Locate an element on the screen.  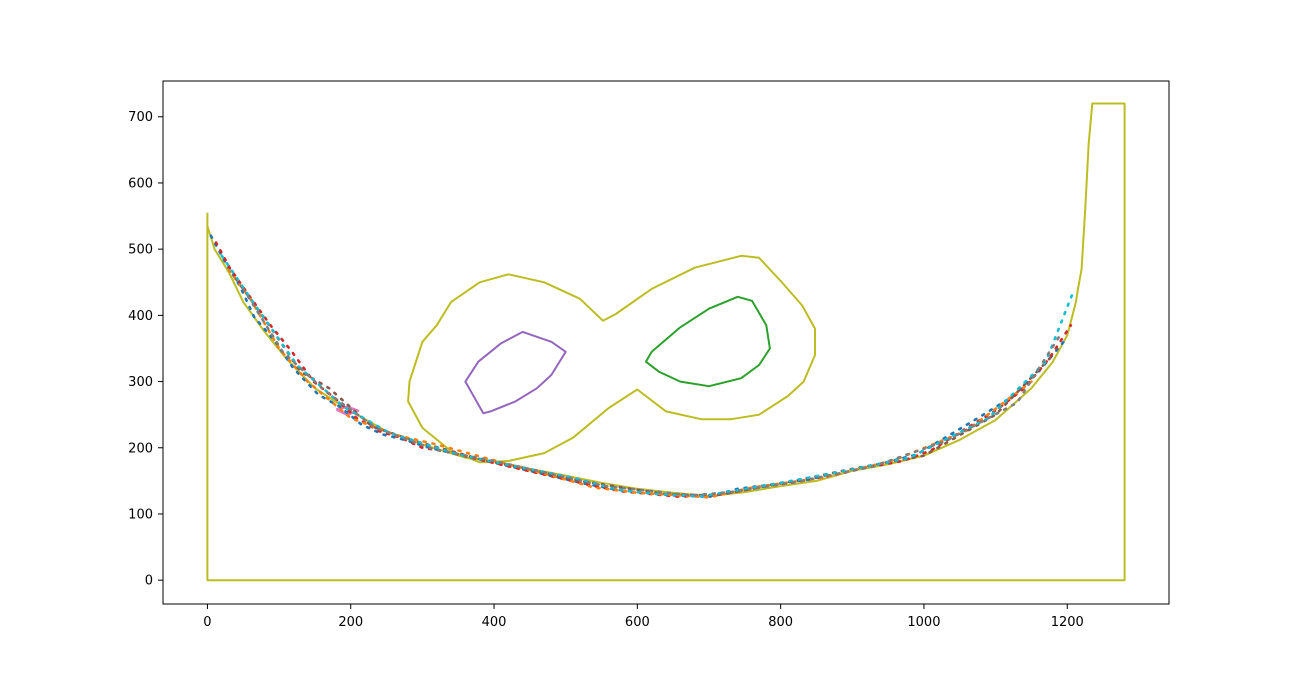
x-tick-label: 600 is located at coordinates (637, 622).